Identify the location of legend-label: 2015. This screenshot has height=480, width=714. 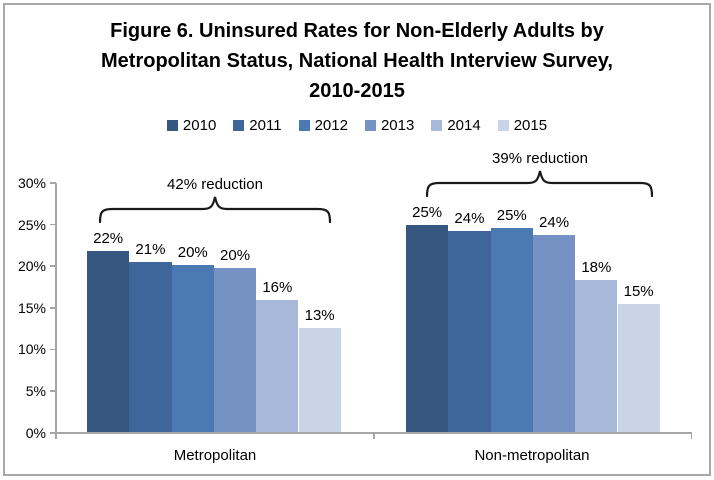
(530, 125).